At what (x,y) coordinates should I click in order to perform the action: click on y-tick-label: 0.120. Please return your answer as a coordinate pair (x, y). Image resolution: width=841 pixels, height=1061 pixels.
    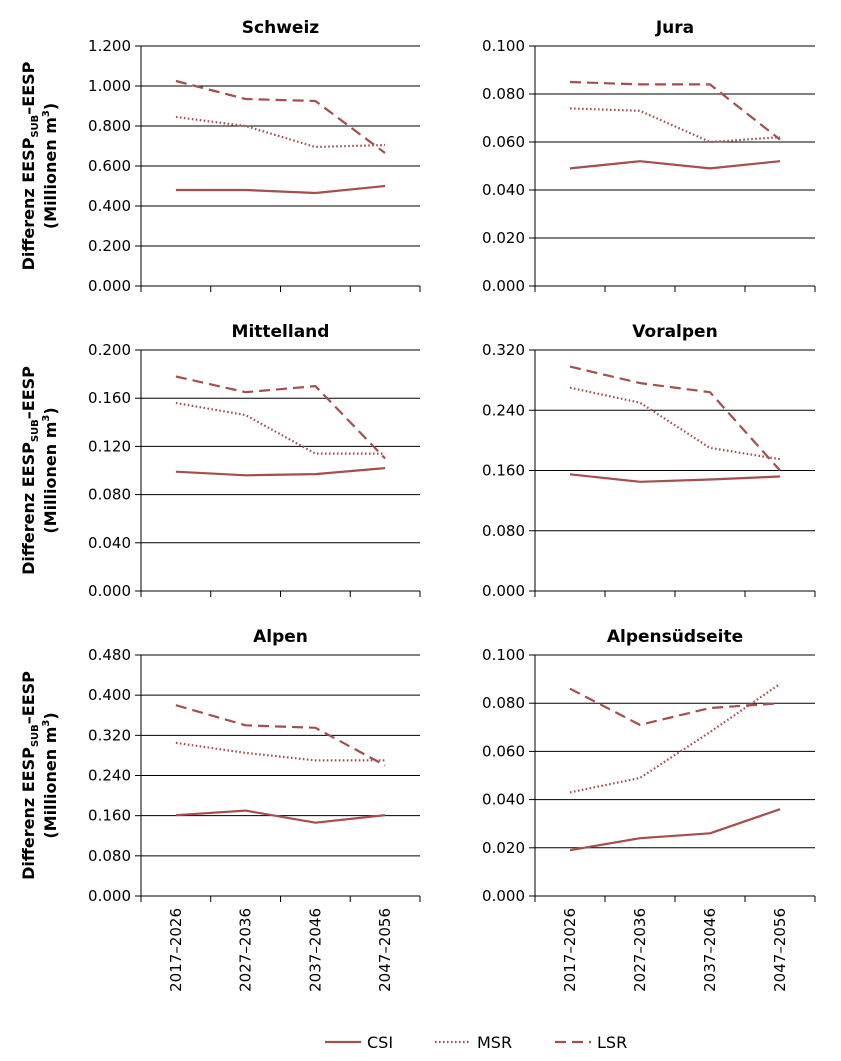
    Looking at the image, I should click on (109, 446).